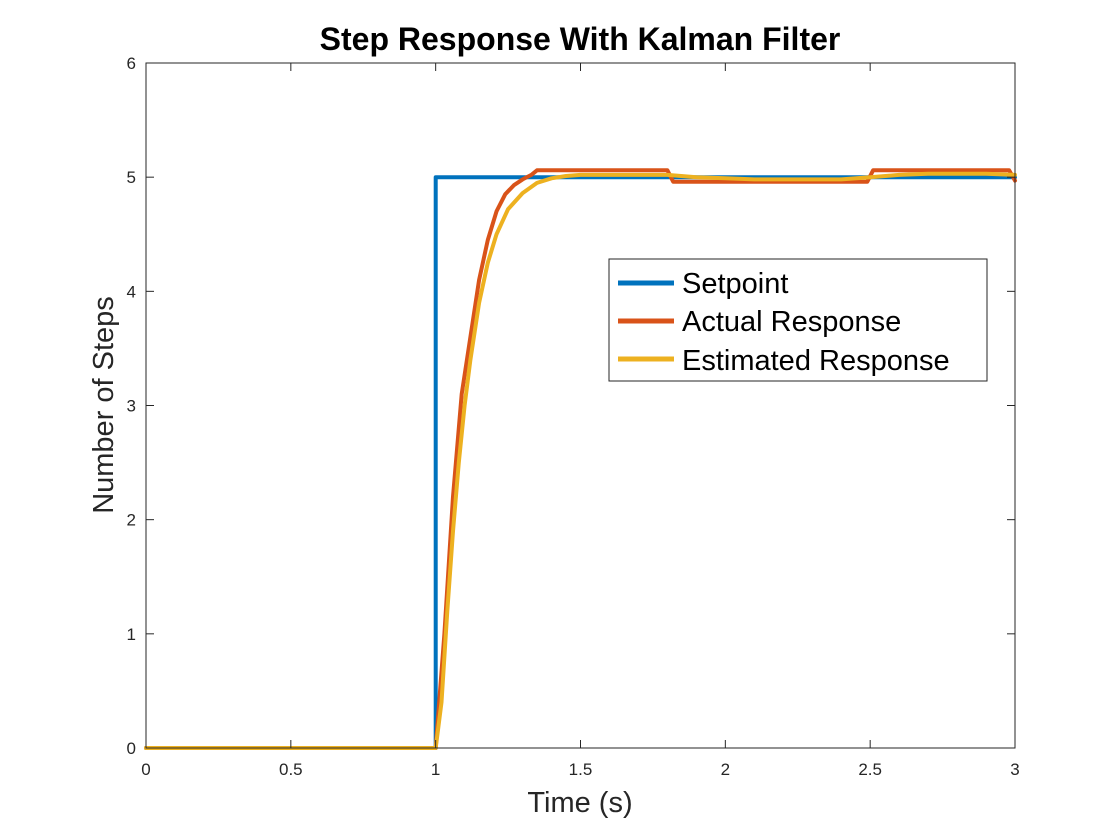 The image size is (1120, 840). What do you see at coordinates (816, 361) in the screenshot?
I see `legend-label-estimated-response: Estimated Response` at bounding box center [816, 361].